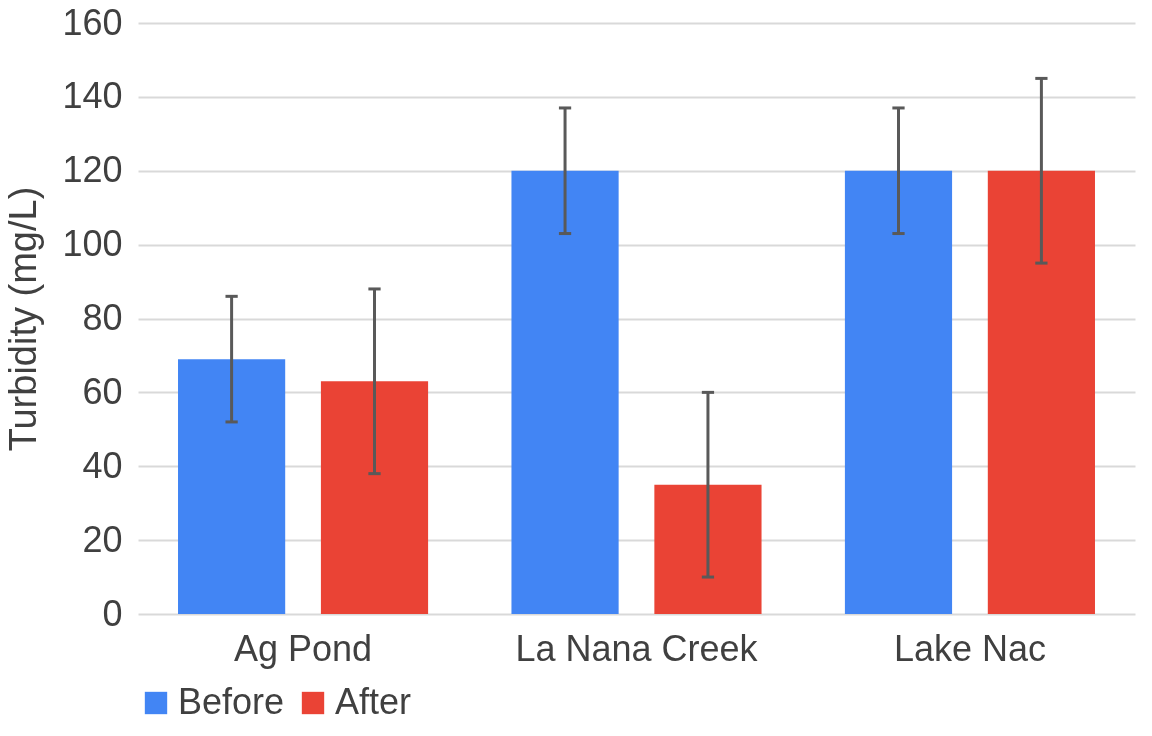 This screenshot has height=736, width=1152. What do you see at coordinates (102, 317) in the screenshot?
I see `y-tick-label: 80` at bounding box center [102, 317].